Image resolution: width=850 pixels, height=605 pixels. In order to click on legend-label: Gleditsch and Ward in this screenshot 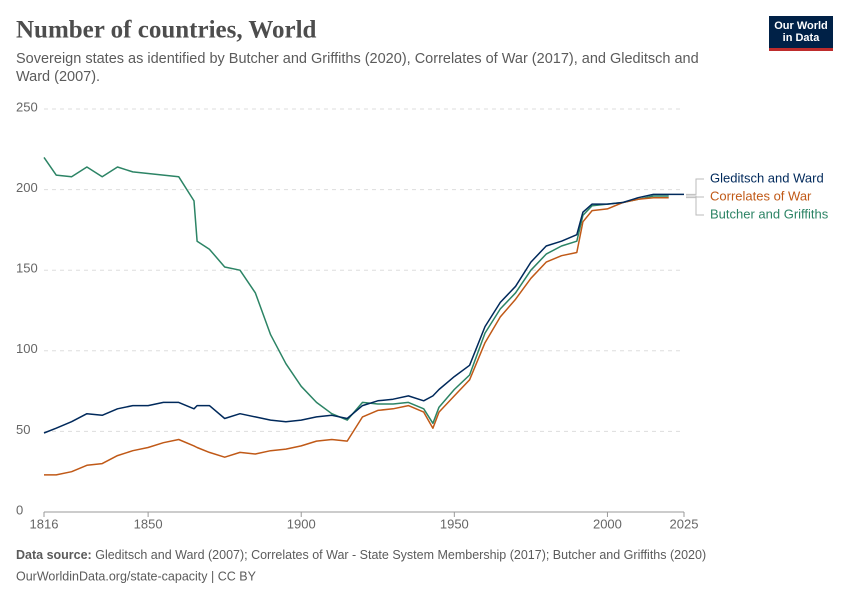, I will do `click(767, 177)`.